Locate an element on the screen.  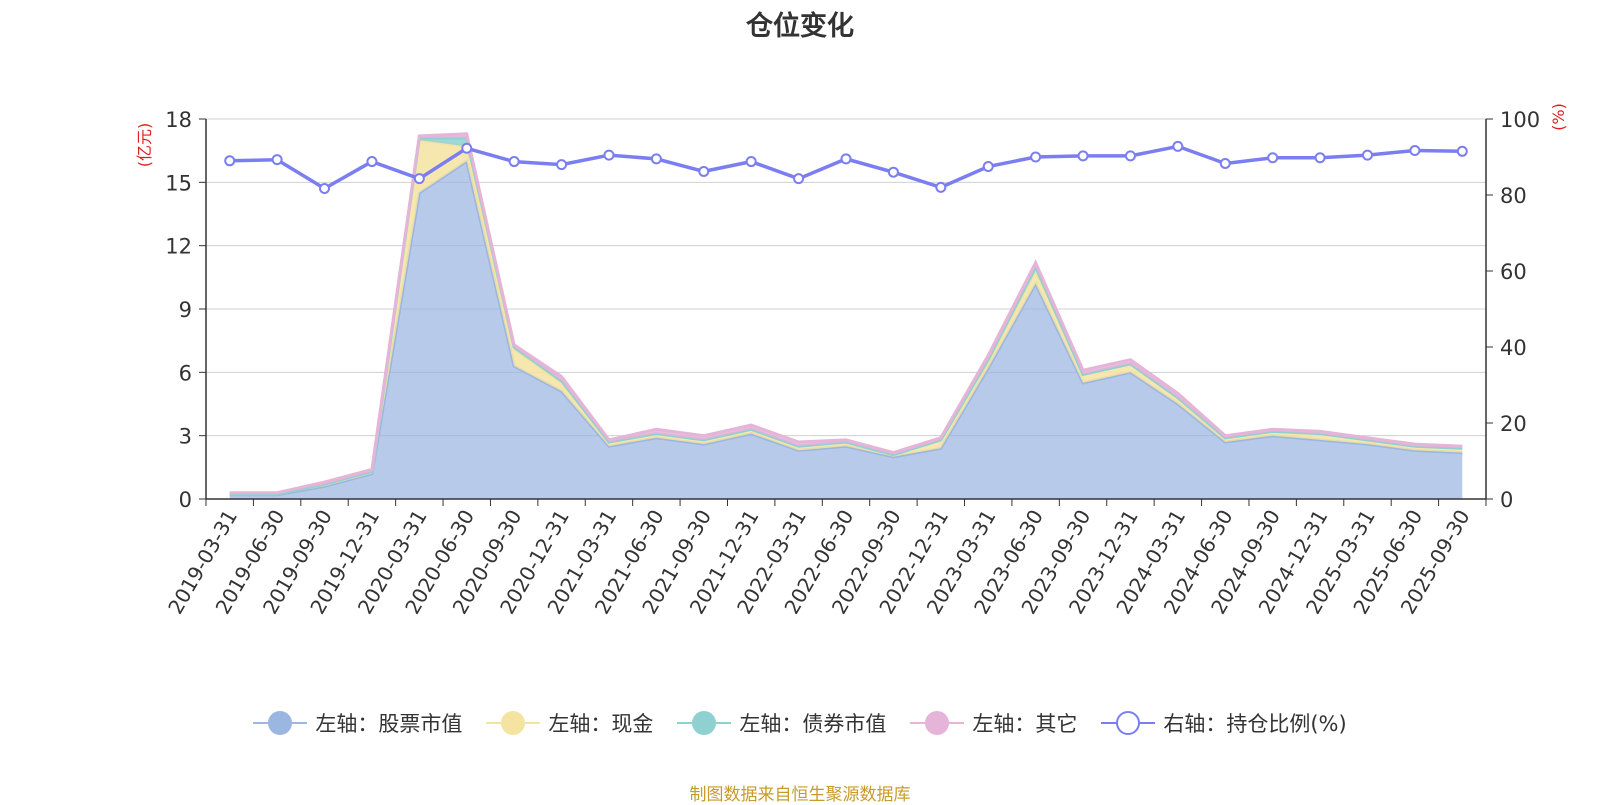
legend-item-stock: 左轴：股票市值 is located at coordinates (357, 723).